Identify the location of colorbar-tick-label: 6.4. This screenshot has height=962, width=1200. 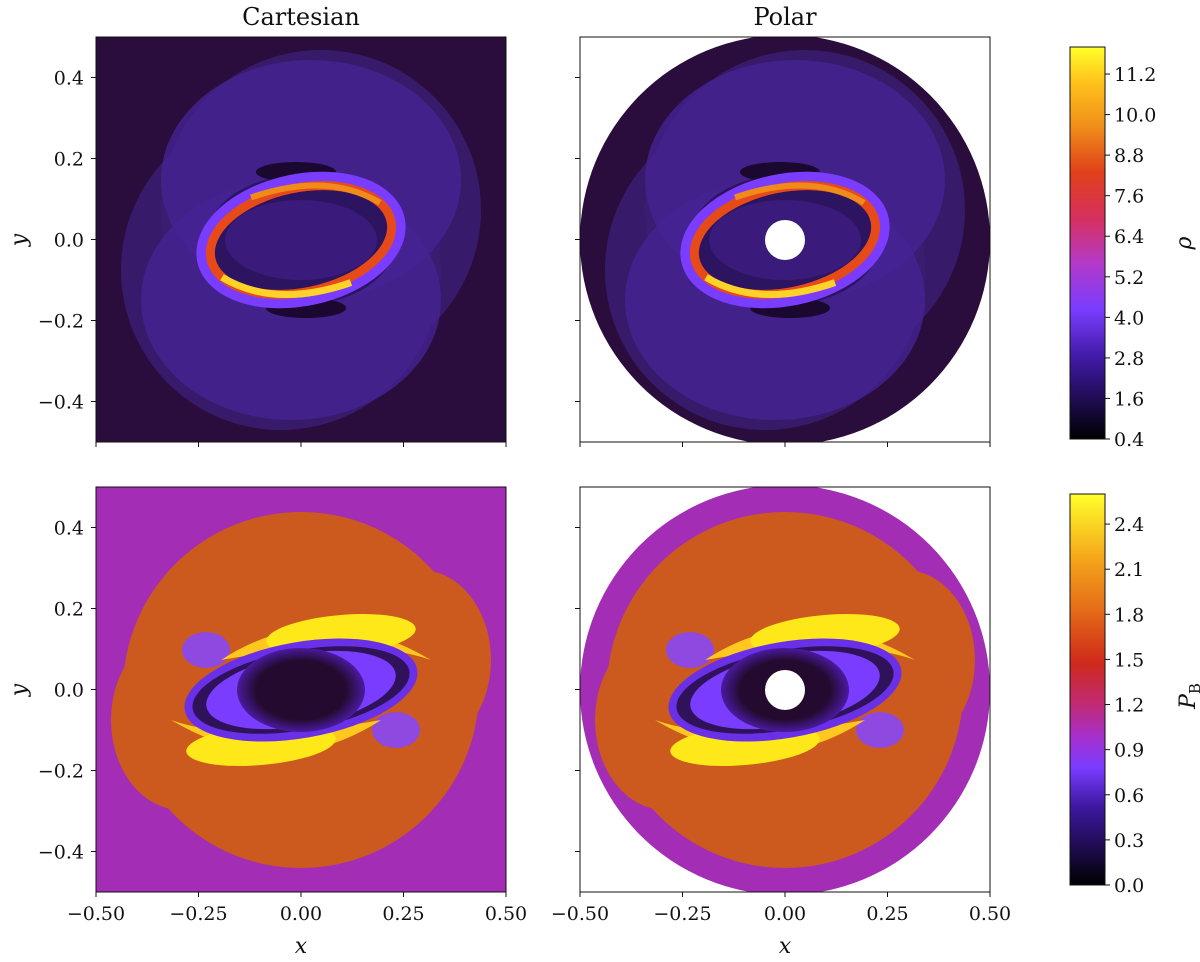
(1129, 237).